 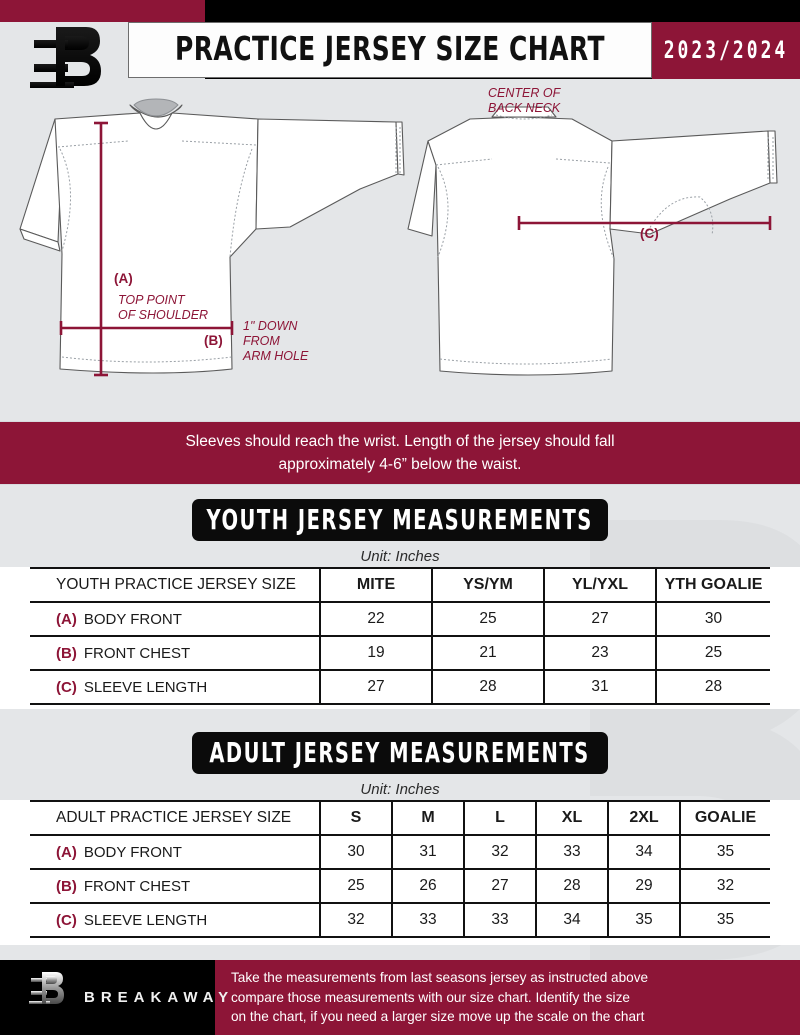 What do you see at coordinates (599, 619) in the screenshot?
I see `youth-cell-0-2: 27` at bounding box center [599, 619].